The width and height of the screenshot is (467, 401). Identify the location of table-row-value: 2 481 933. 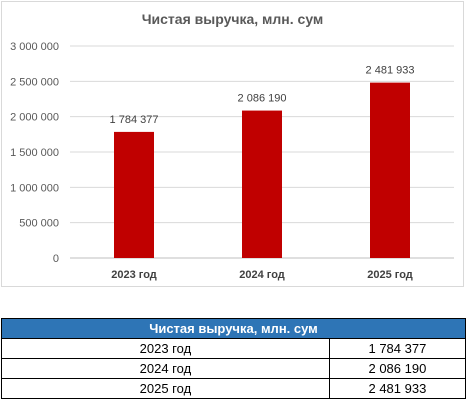
(397, 388).